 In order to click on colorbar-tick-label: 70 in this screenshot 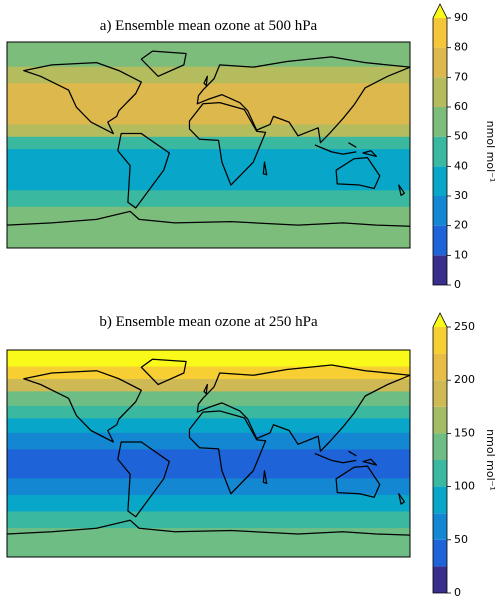, I will do `click(461, 76)`.